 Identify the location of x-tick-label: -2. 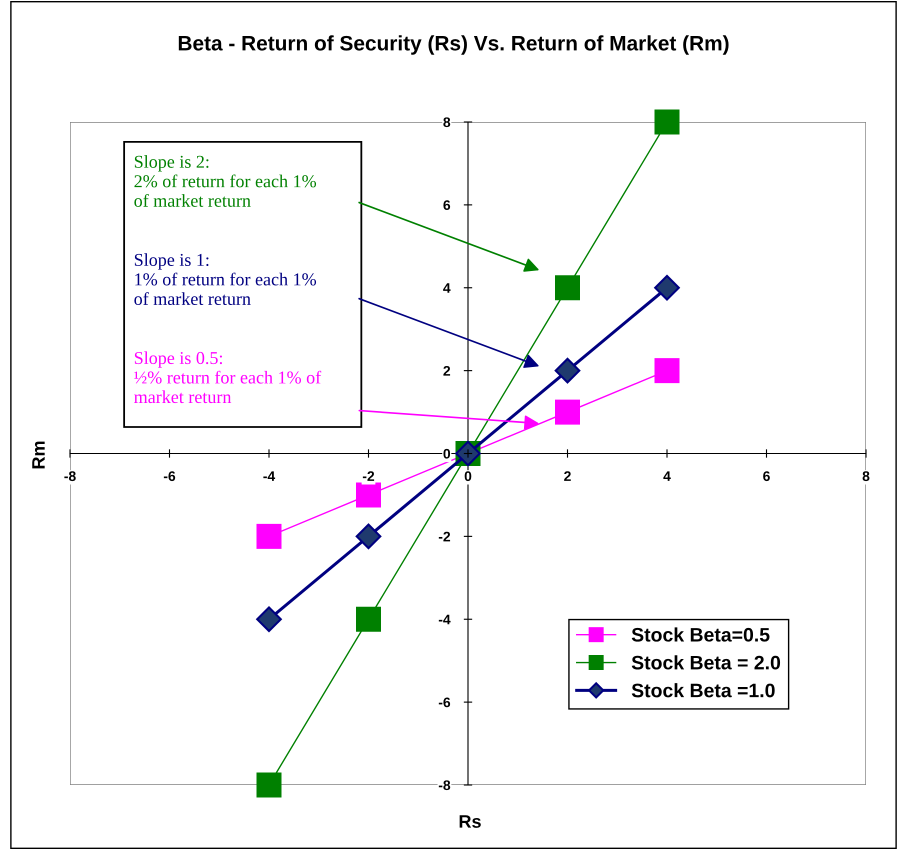
(368, 476).